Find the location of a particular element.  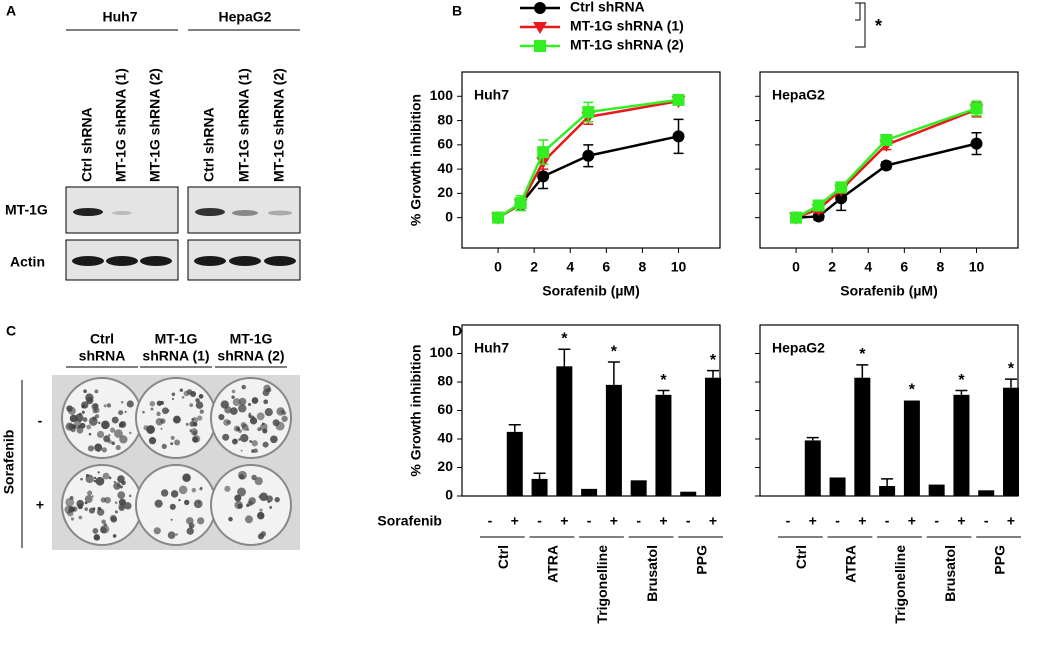

blots is located at coordinates (183, 233).